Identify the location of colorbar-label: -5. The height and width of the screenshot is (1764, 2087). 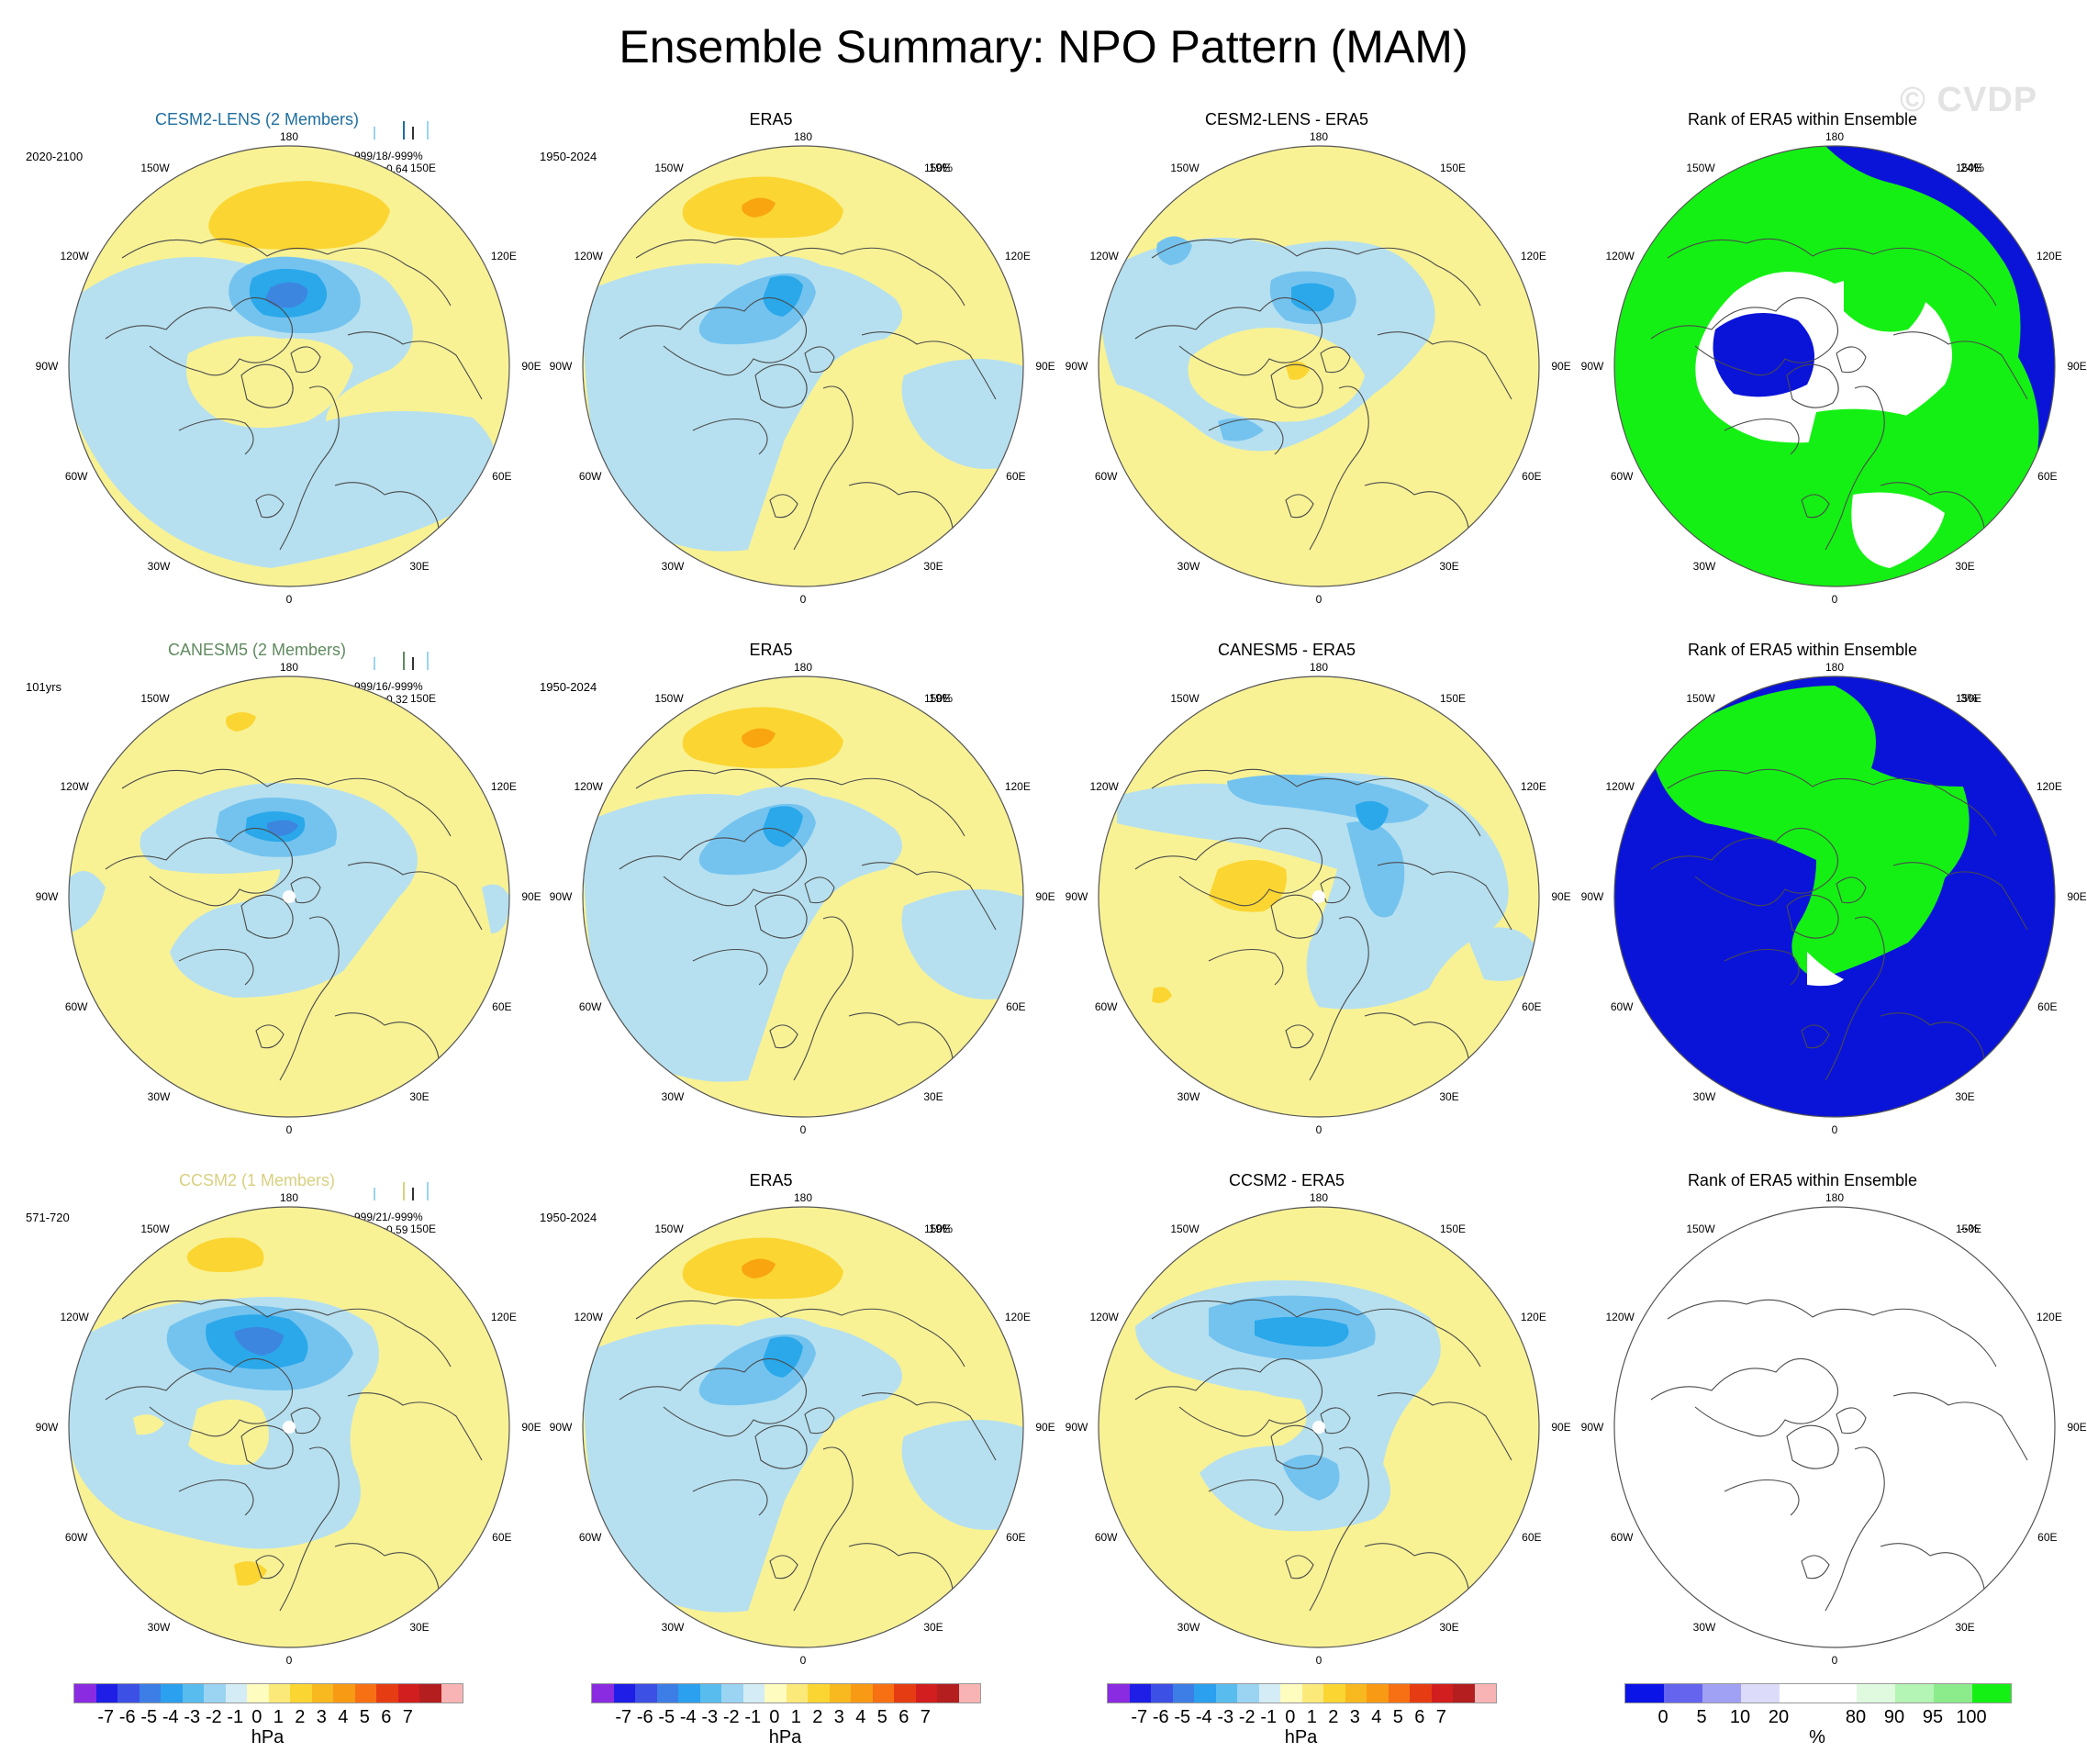
(149, 1717).